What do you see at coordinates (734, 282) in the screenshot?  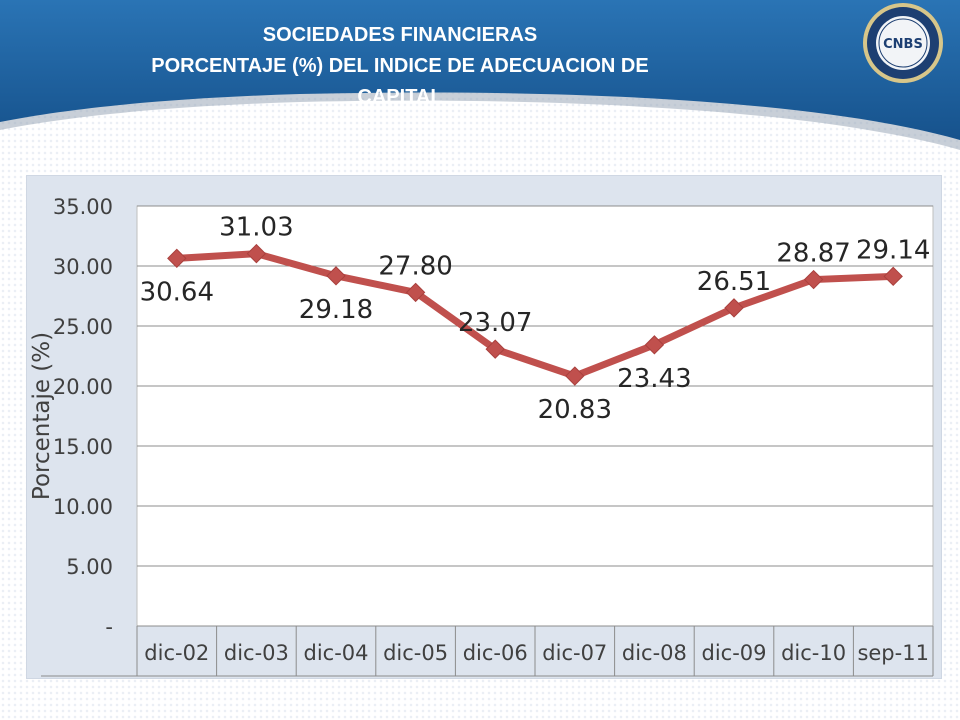 I see `data-label: 26.51` at bounding box center [734, 282].